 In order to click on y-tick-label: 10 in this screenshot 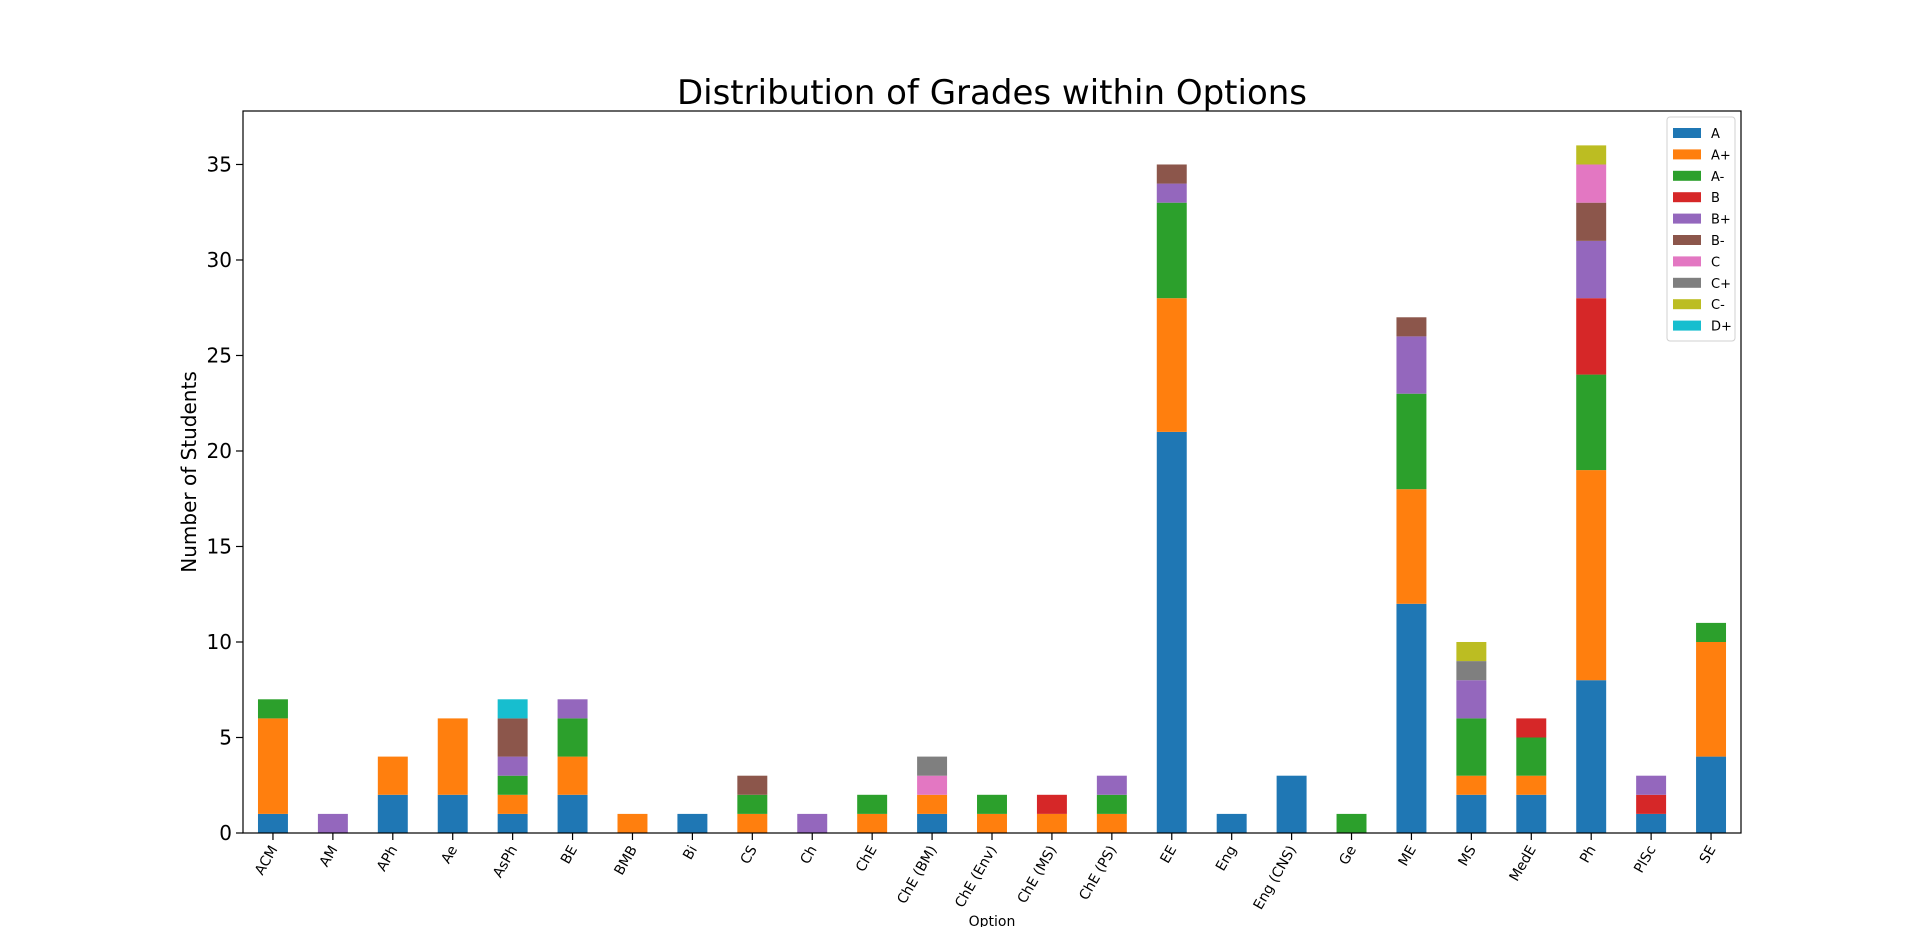, I will do `click(219, 642)`.